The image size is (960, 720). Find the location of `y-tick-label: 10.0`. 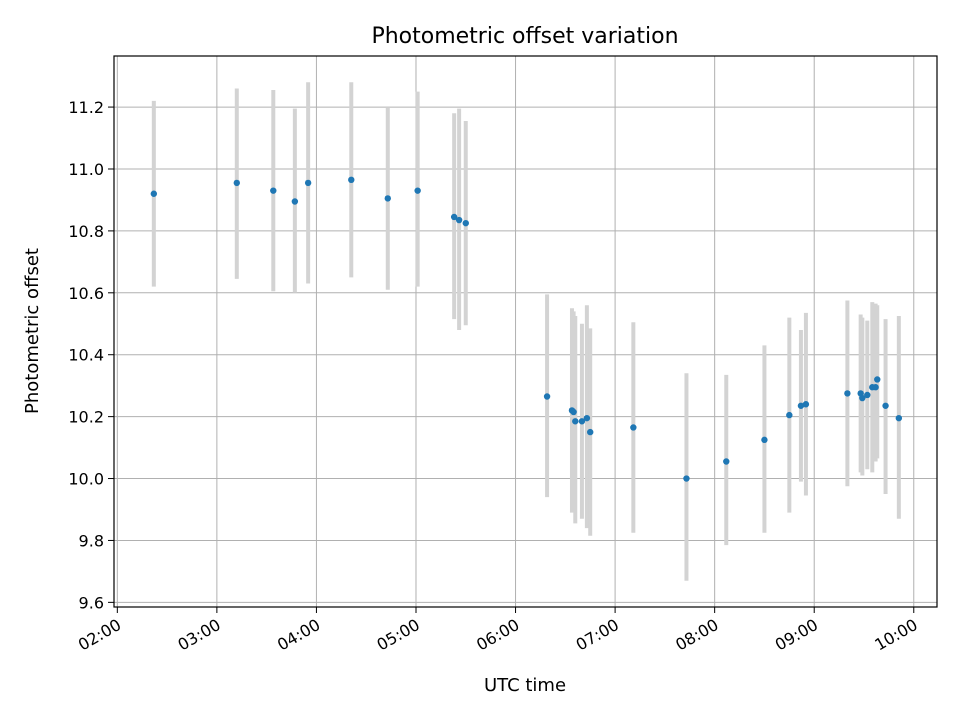

y-tick-label: 10.0 is located at coordinates (86, 479).